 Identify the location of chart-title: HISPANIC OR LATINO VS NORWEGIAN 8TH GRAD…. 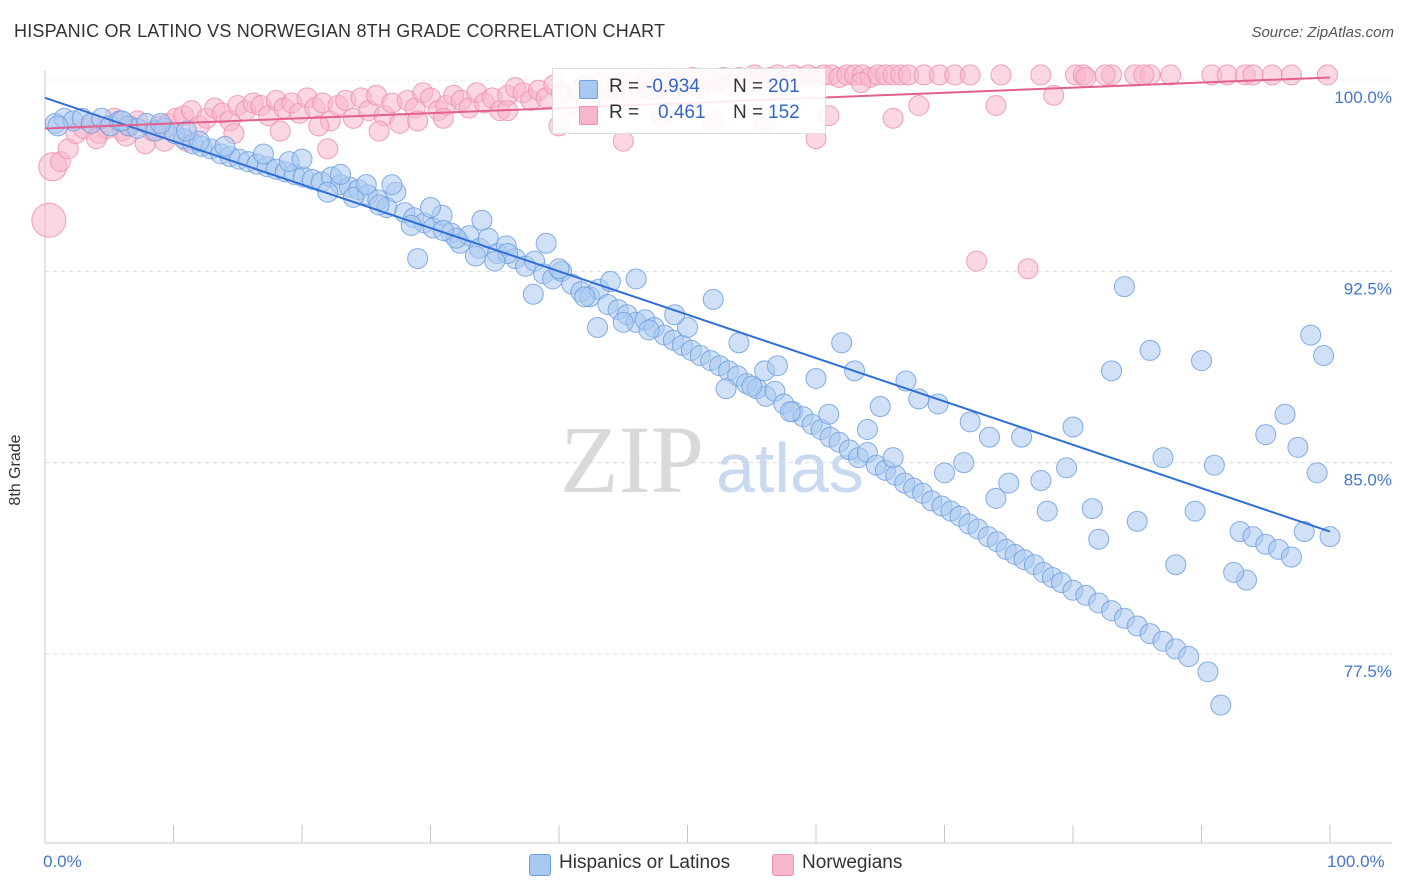
(340, 31).